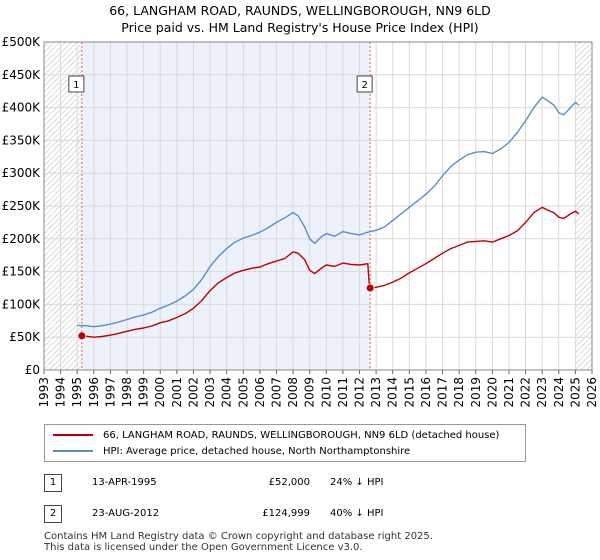  Describe the element at coordinates (73, 451) in the screenshot. I see `legend-swatch-hpi` at that location.